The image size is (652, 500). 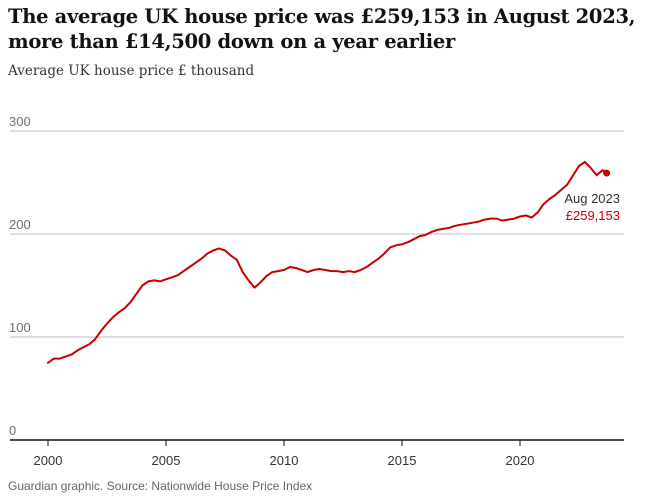 I want to click on x-tick-label: 2020, so click(x=520, y=460).